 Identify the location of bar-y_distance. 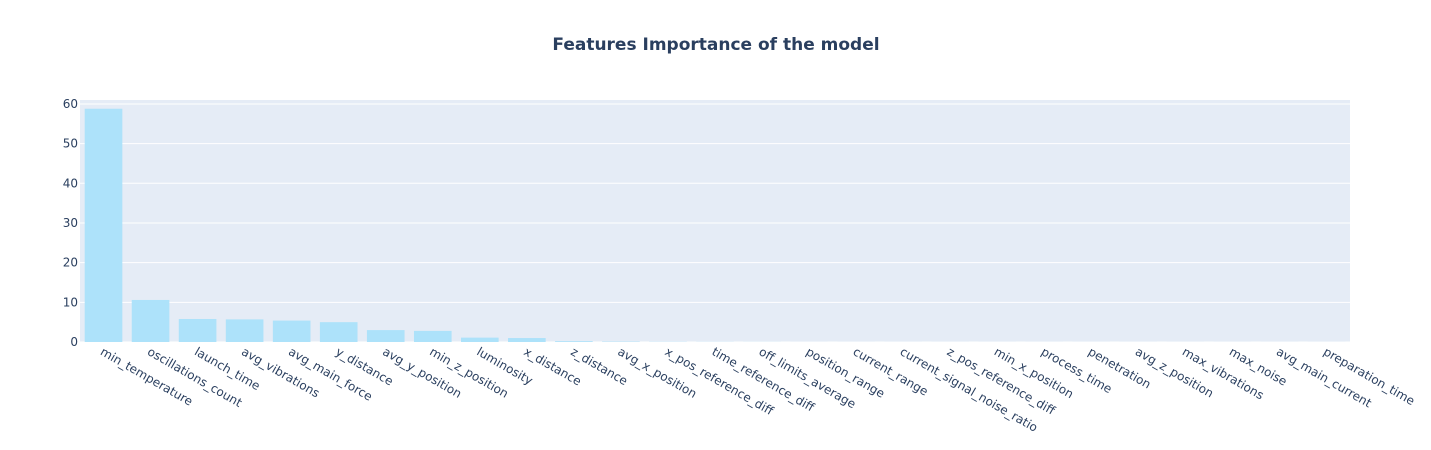
(338, 332).